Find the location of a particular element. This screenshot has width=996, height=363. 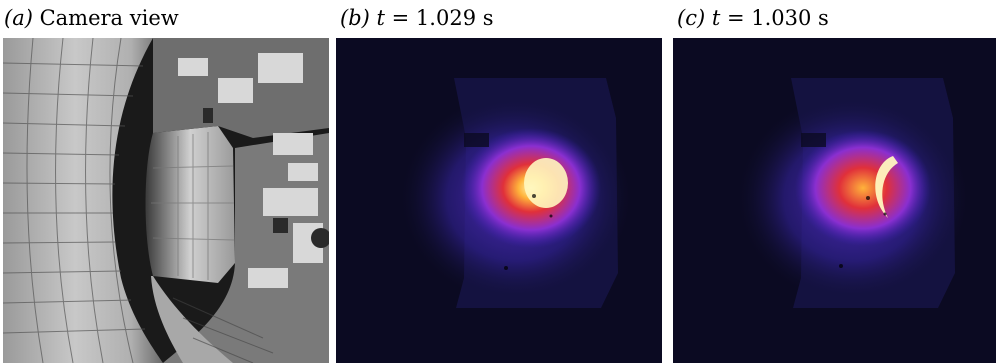

panel-a-letter: (a) is located at coordinates (18, 18).